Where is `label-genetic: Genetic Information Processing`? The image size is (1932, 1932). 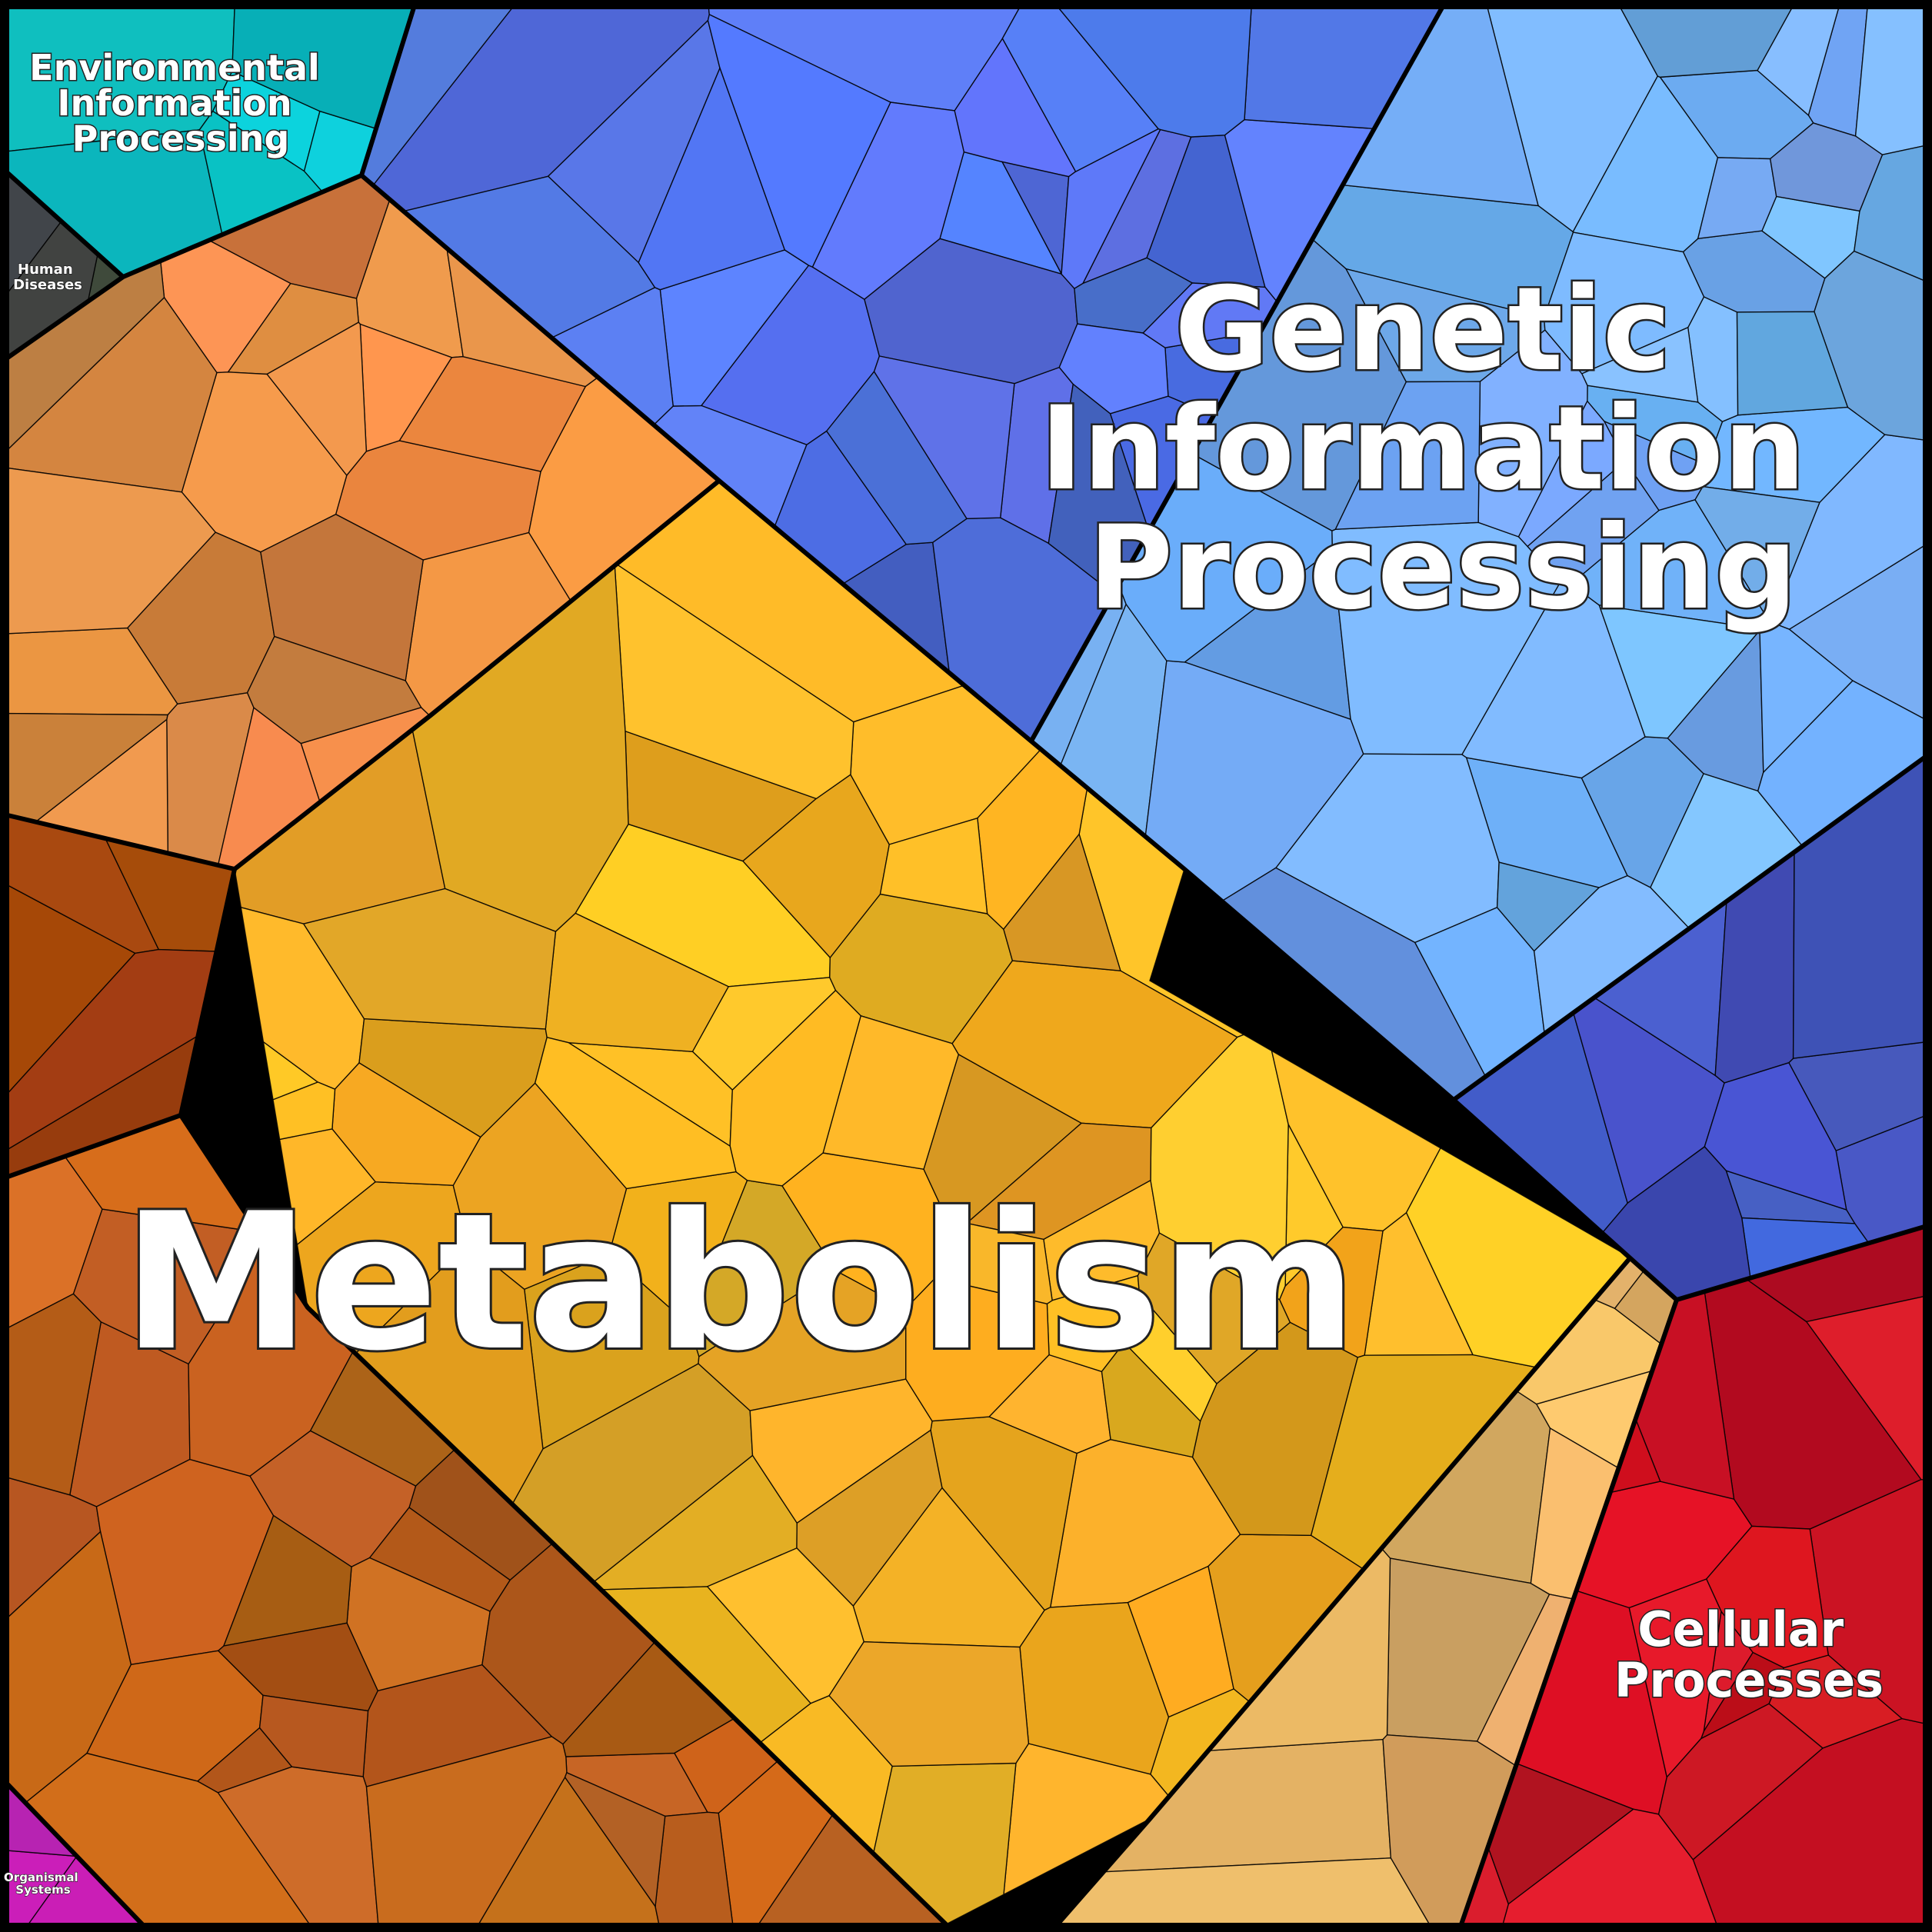 label-genetic: Genetic Information Processing is located at coordinates (1443, 449).